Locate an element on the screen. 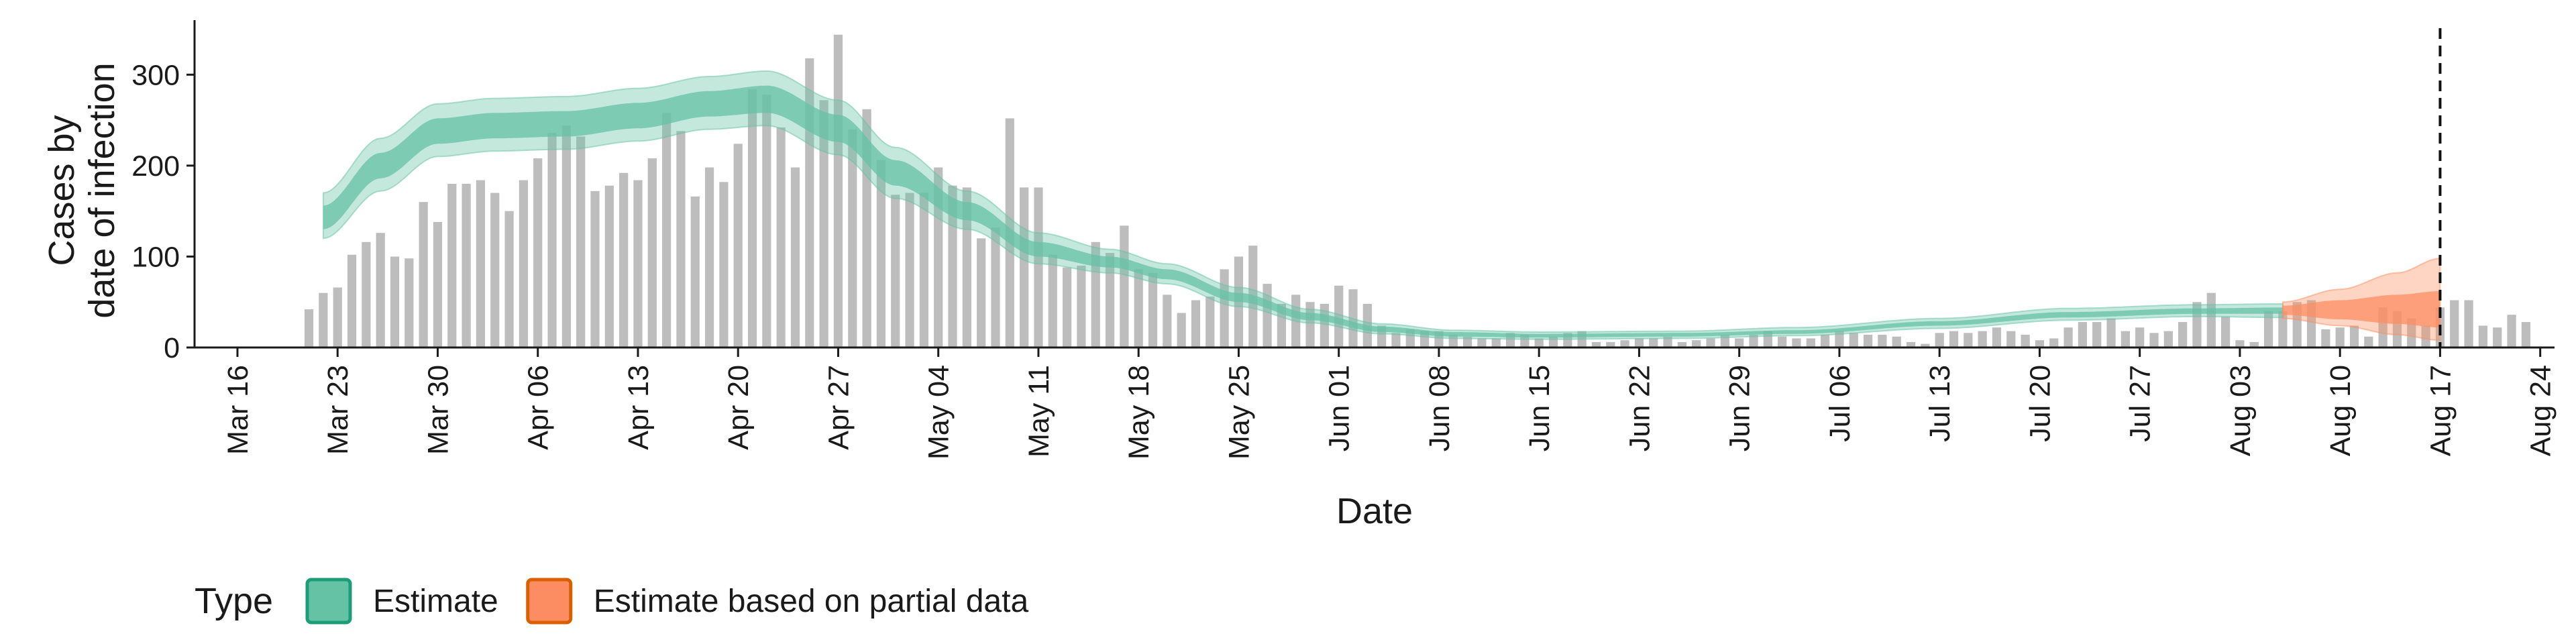 This screenshot has height=644, width=2576. x-tick-label: Apr 06 is located at coordinates (539, 407).